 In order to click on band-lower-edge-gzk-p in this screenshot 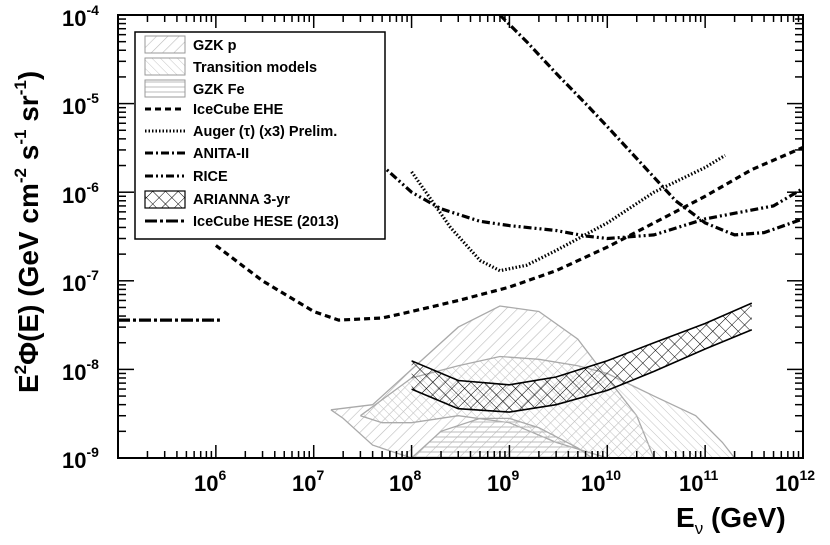, I will do `click(492, 433)`.